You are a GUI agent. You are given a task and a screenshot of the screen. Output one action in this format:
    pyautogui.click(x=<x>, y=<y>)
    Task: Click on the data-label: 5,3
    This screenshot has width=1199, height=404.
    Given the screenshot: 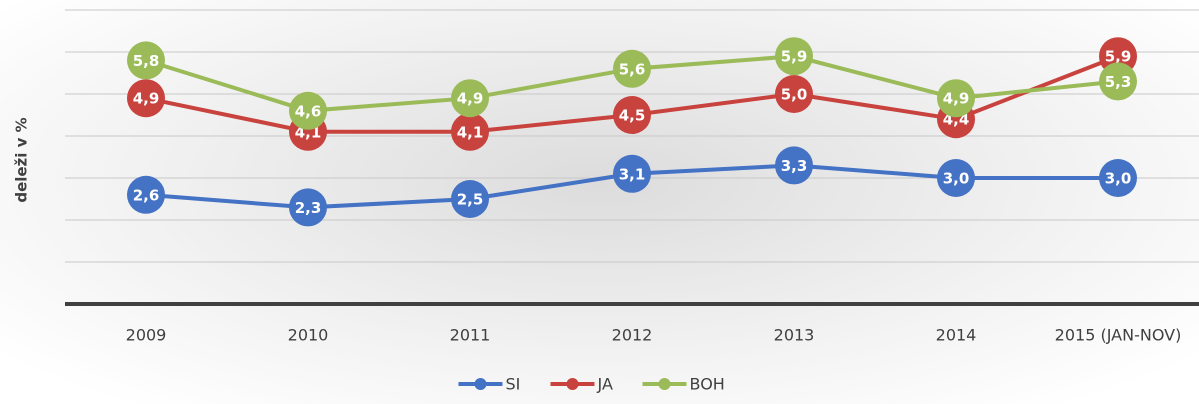 What is the action you would take?
    pyautogui.click(x=1118, y=82)
    